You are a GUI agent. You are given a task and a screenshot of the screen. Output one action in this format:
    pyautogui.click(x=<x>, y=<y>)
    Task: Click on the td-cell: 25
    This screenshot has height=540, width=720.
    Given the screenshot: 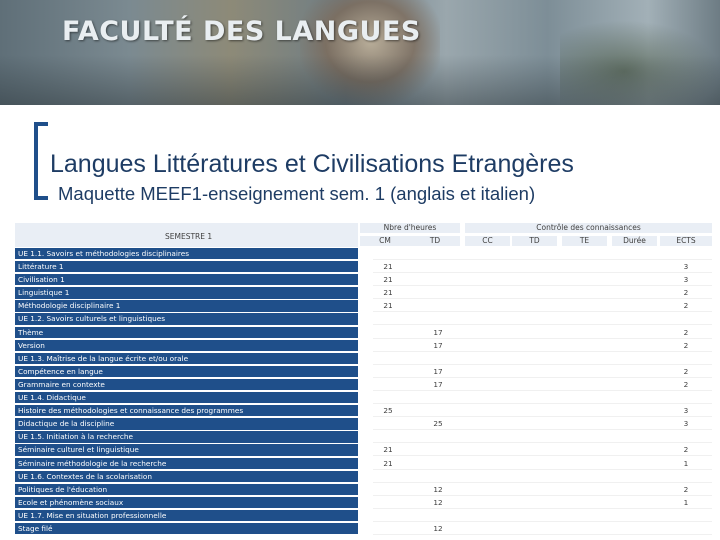 What is the action you would take?
    pyautogui.click(x=438, y=424)
    